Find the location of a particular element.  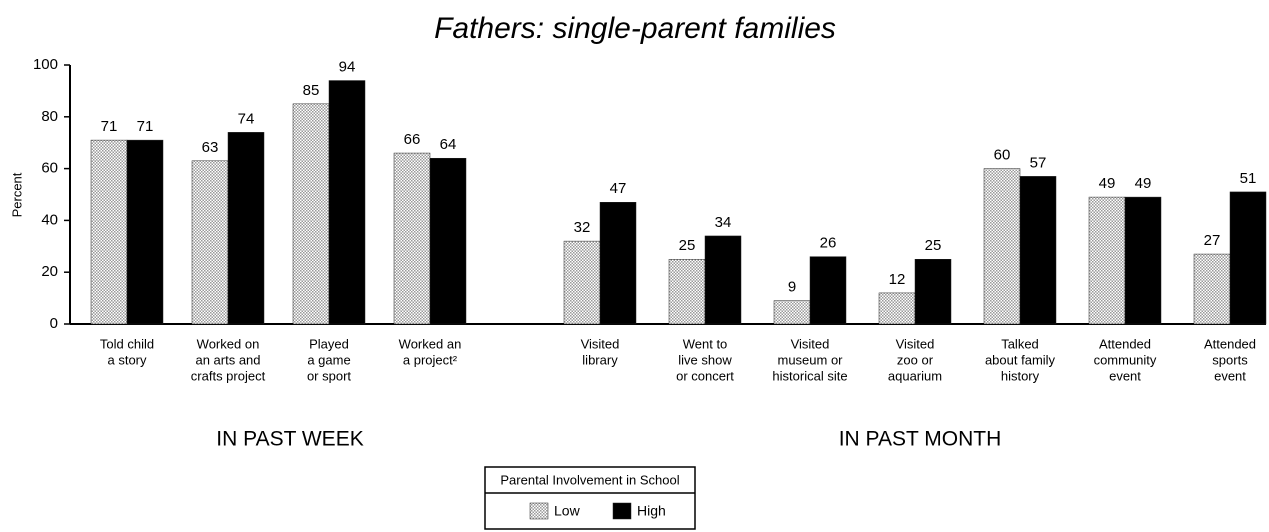

data-label: 9 is located at coordinates (792, 287).